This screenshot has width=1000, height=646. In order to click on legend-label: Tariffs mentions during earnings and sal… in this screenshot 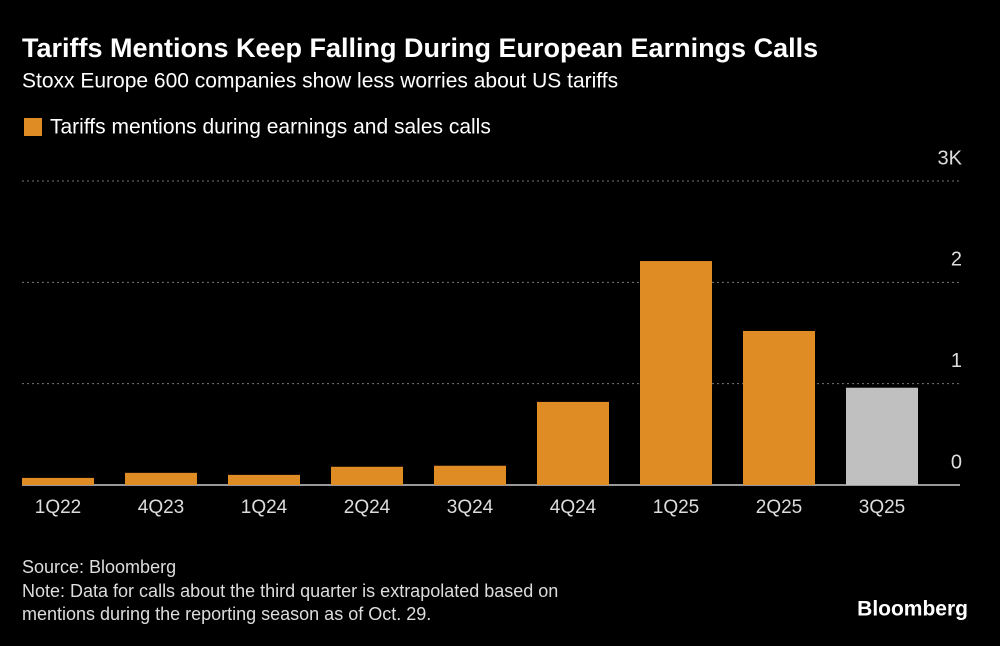, I will do `click(270, 127)`.